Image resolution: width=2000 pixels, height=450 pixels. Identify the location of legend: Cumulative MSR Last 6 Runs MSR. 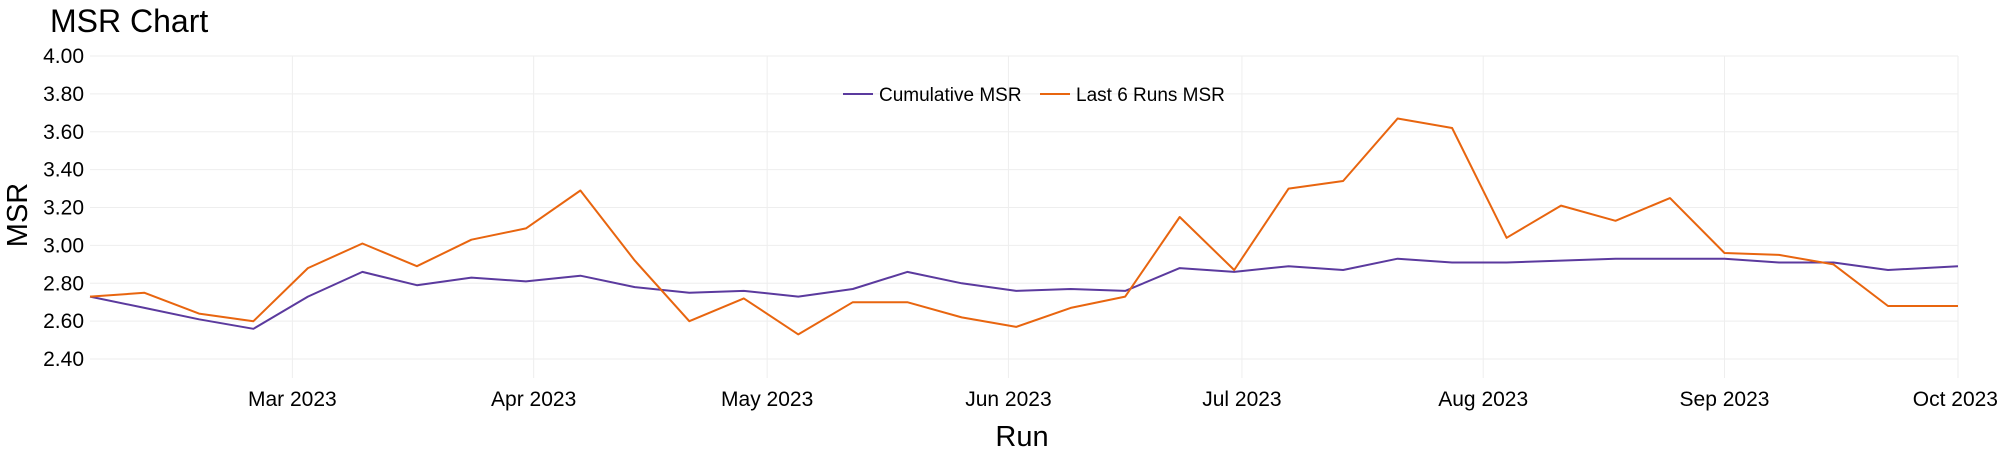
(1034, 95).